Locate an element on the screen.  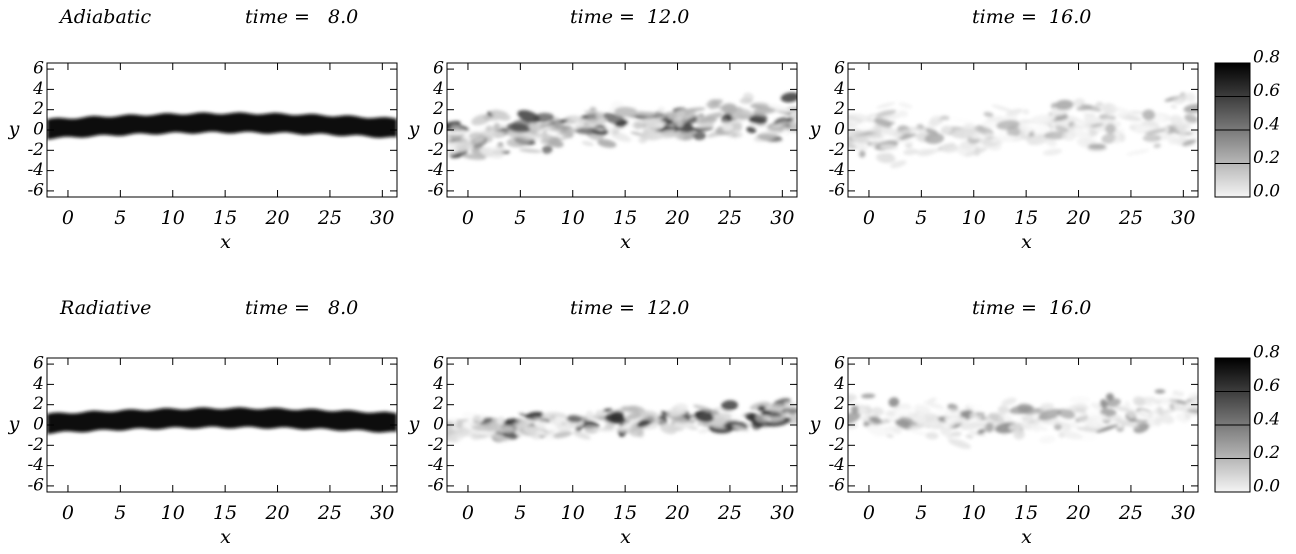
panel-title: time = 16.0 is located at coordinates (1031, 17).